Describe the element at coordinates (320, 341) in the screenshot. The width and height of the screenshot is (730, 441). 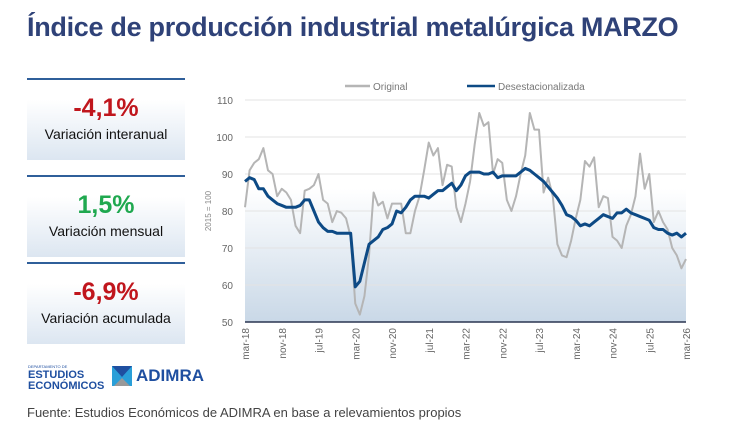
I see `x-tick-label: jul-19` at that location.